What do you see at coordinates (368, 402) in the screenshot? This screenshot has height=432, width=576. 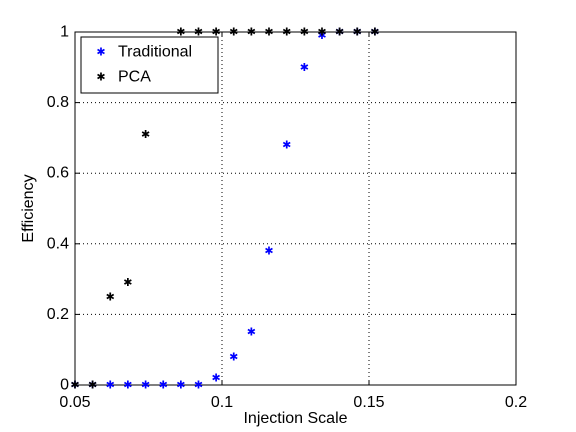 I see `x-tick-label: 0.15` at bounding box center [368, 402].